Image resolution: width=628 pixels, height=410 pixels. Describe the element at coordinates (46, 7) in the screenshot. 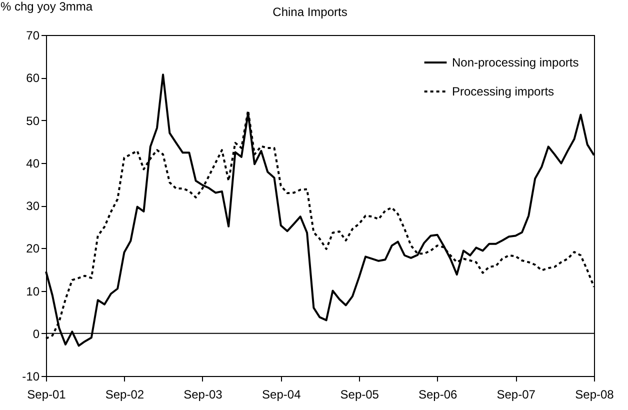

I see `y-axis-title: % chg yoy 3mma` at that location.